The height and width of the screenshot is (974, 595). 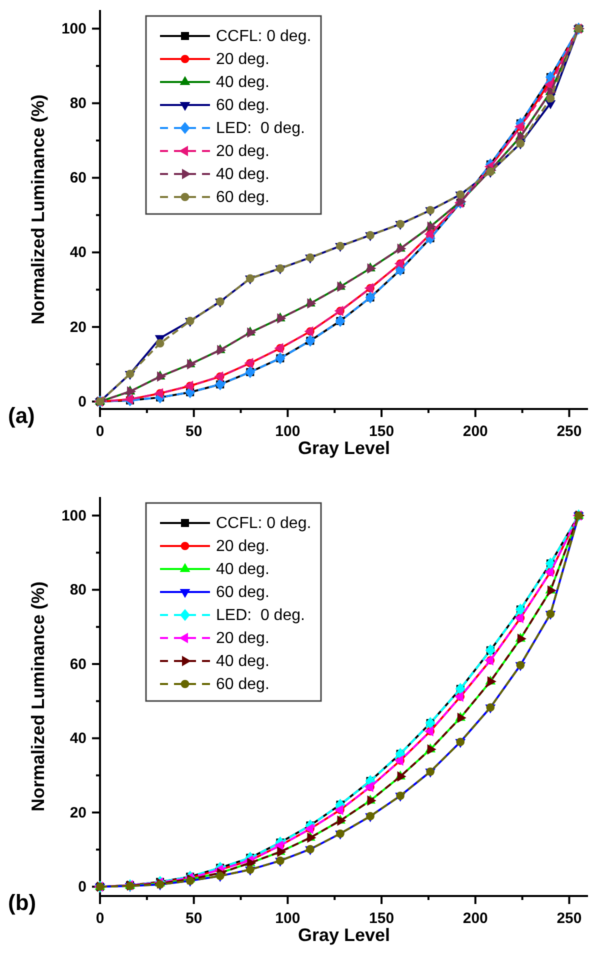 I want to click on text: (b), so click(x=22, y=902).